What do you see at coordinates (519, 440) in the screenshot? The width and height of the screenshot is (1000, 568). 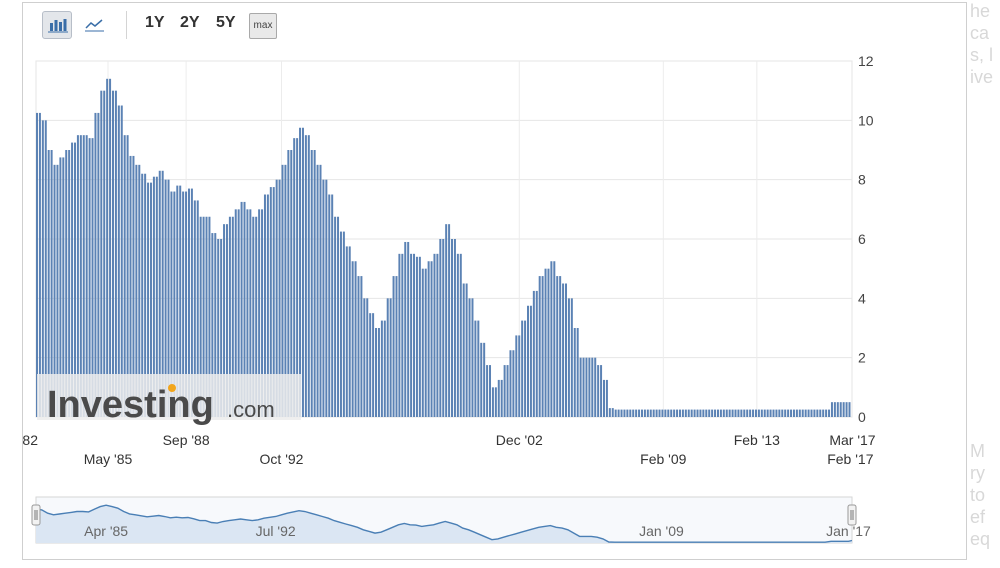 I see `x-tick-label: Dec '02` at bounding box center [519, 440].